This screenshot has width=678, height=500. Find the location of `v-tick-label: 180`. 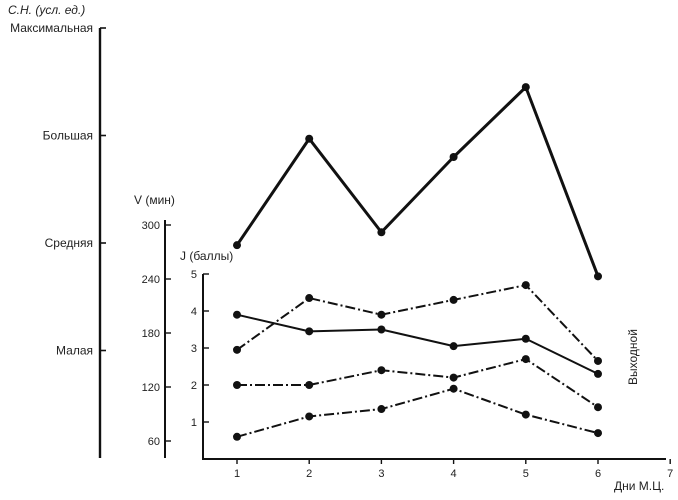

v-tick-label: 180 is located at coordinates (151, 334).